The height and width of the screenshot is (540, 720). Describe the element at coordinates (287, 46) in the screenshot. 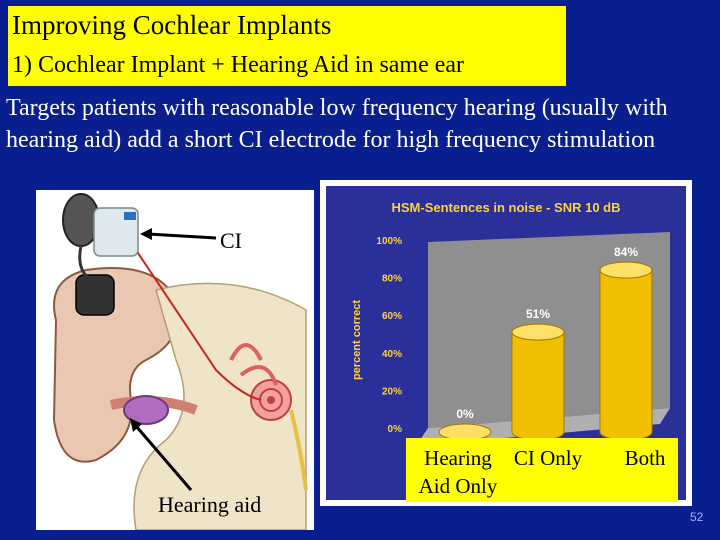

I see `title-box` at that location.